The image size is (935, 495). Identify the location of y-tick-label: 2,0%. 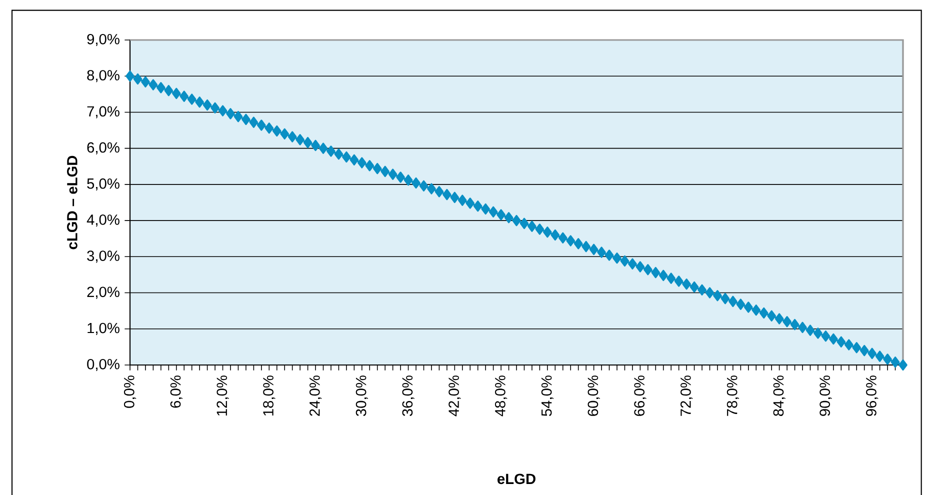
(103, 292).